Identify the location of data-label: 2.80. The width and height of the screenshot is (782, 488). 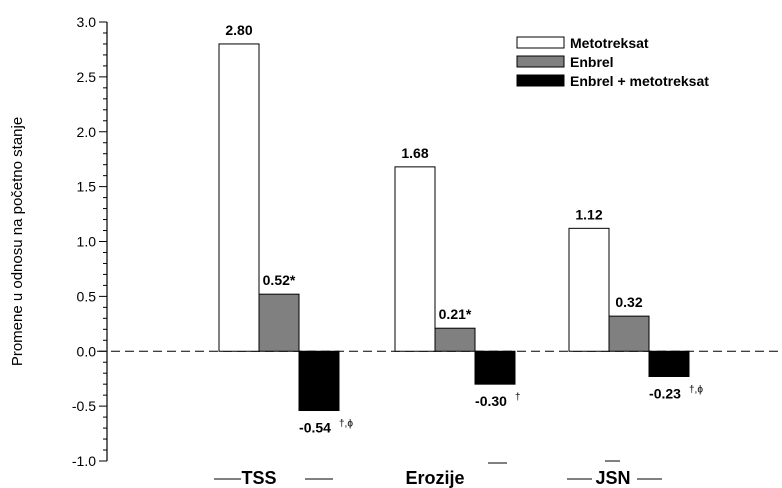
(238, 30).